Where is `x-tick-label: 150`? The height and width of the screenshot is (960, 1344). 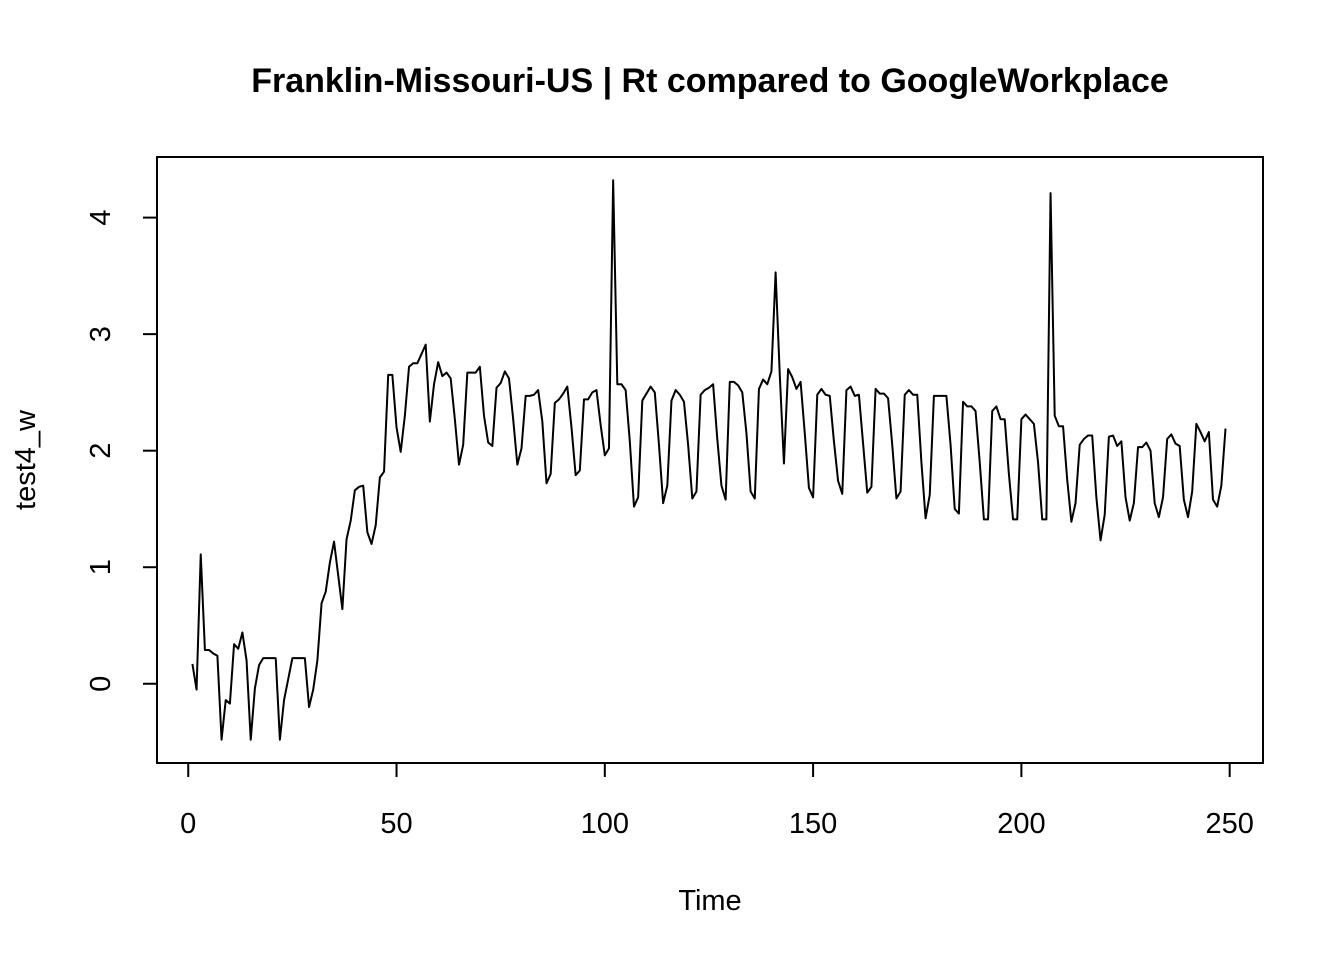 x-tick-label: 150 is located at coordinates (813, 824).